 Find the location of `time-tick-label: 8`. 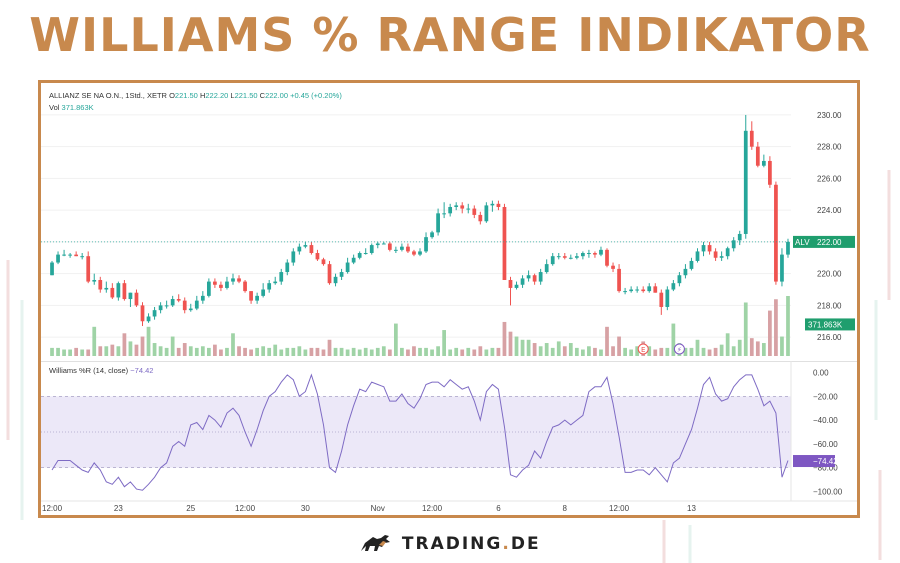

time-tick-label: 8 is located at coordinates (565, 508).